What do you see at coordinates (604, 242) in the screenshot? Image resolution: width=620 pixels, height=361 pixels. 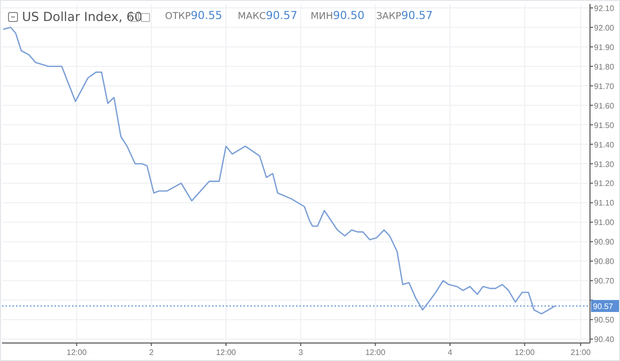 I see `y-tick-label: 90.90` at bounding box center [604, 242].